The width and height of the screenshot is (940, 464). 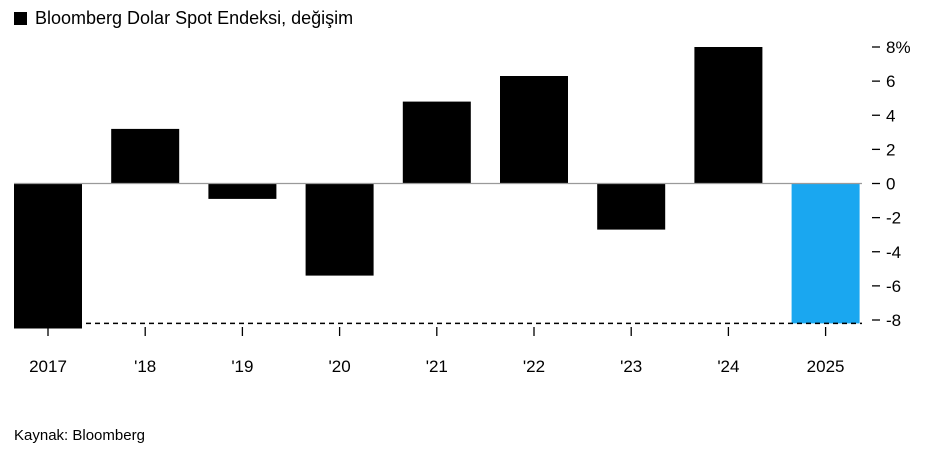 I want to click on x-tick-label-7: '24, so click(x=728, y=366).